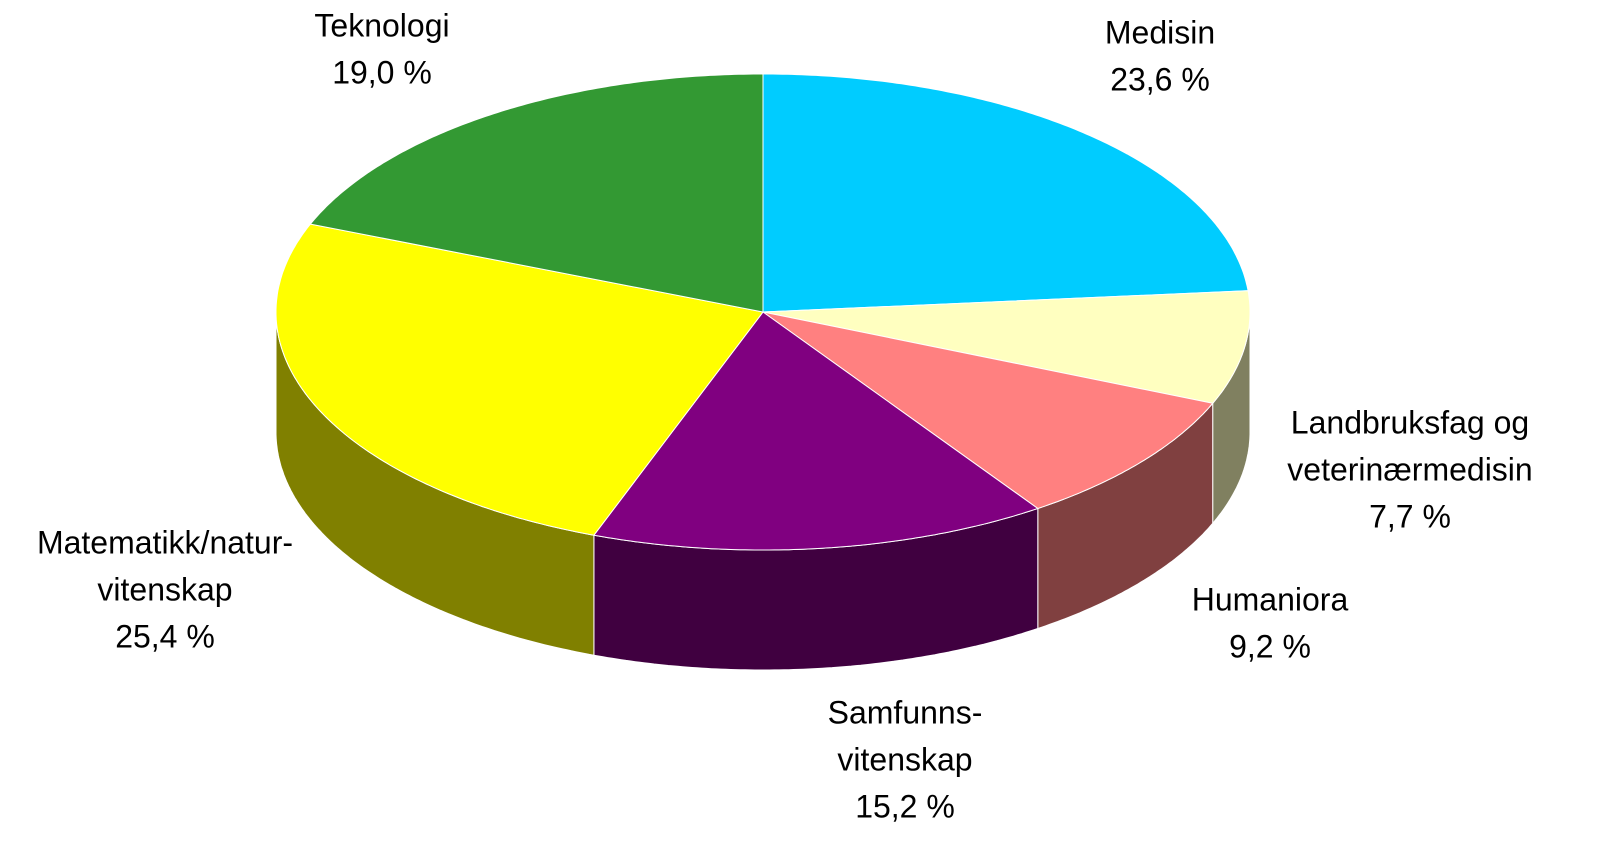 This screenshot has width=1620, height=859. I want to click on slice-label: Teknologi, so click(381, 25).